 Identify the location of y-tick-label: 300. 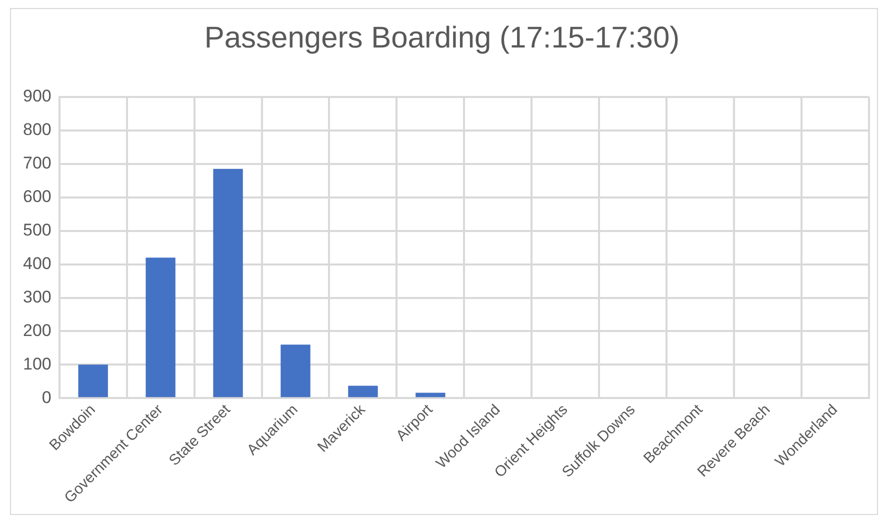
(37, 296).